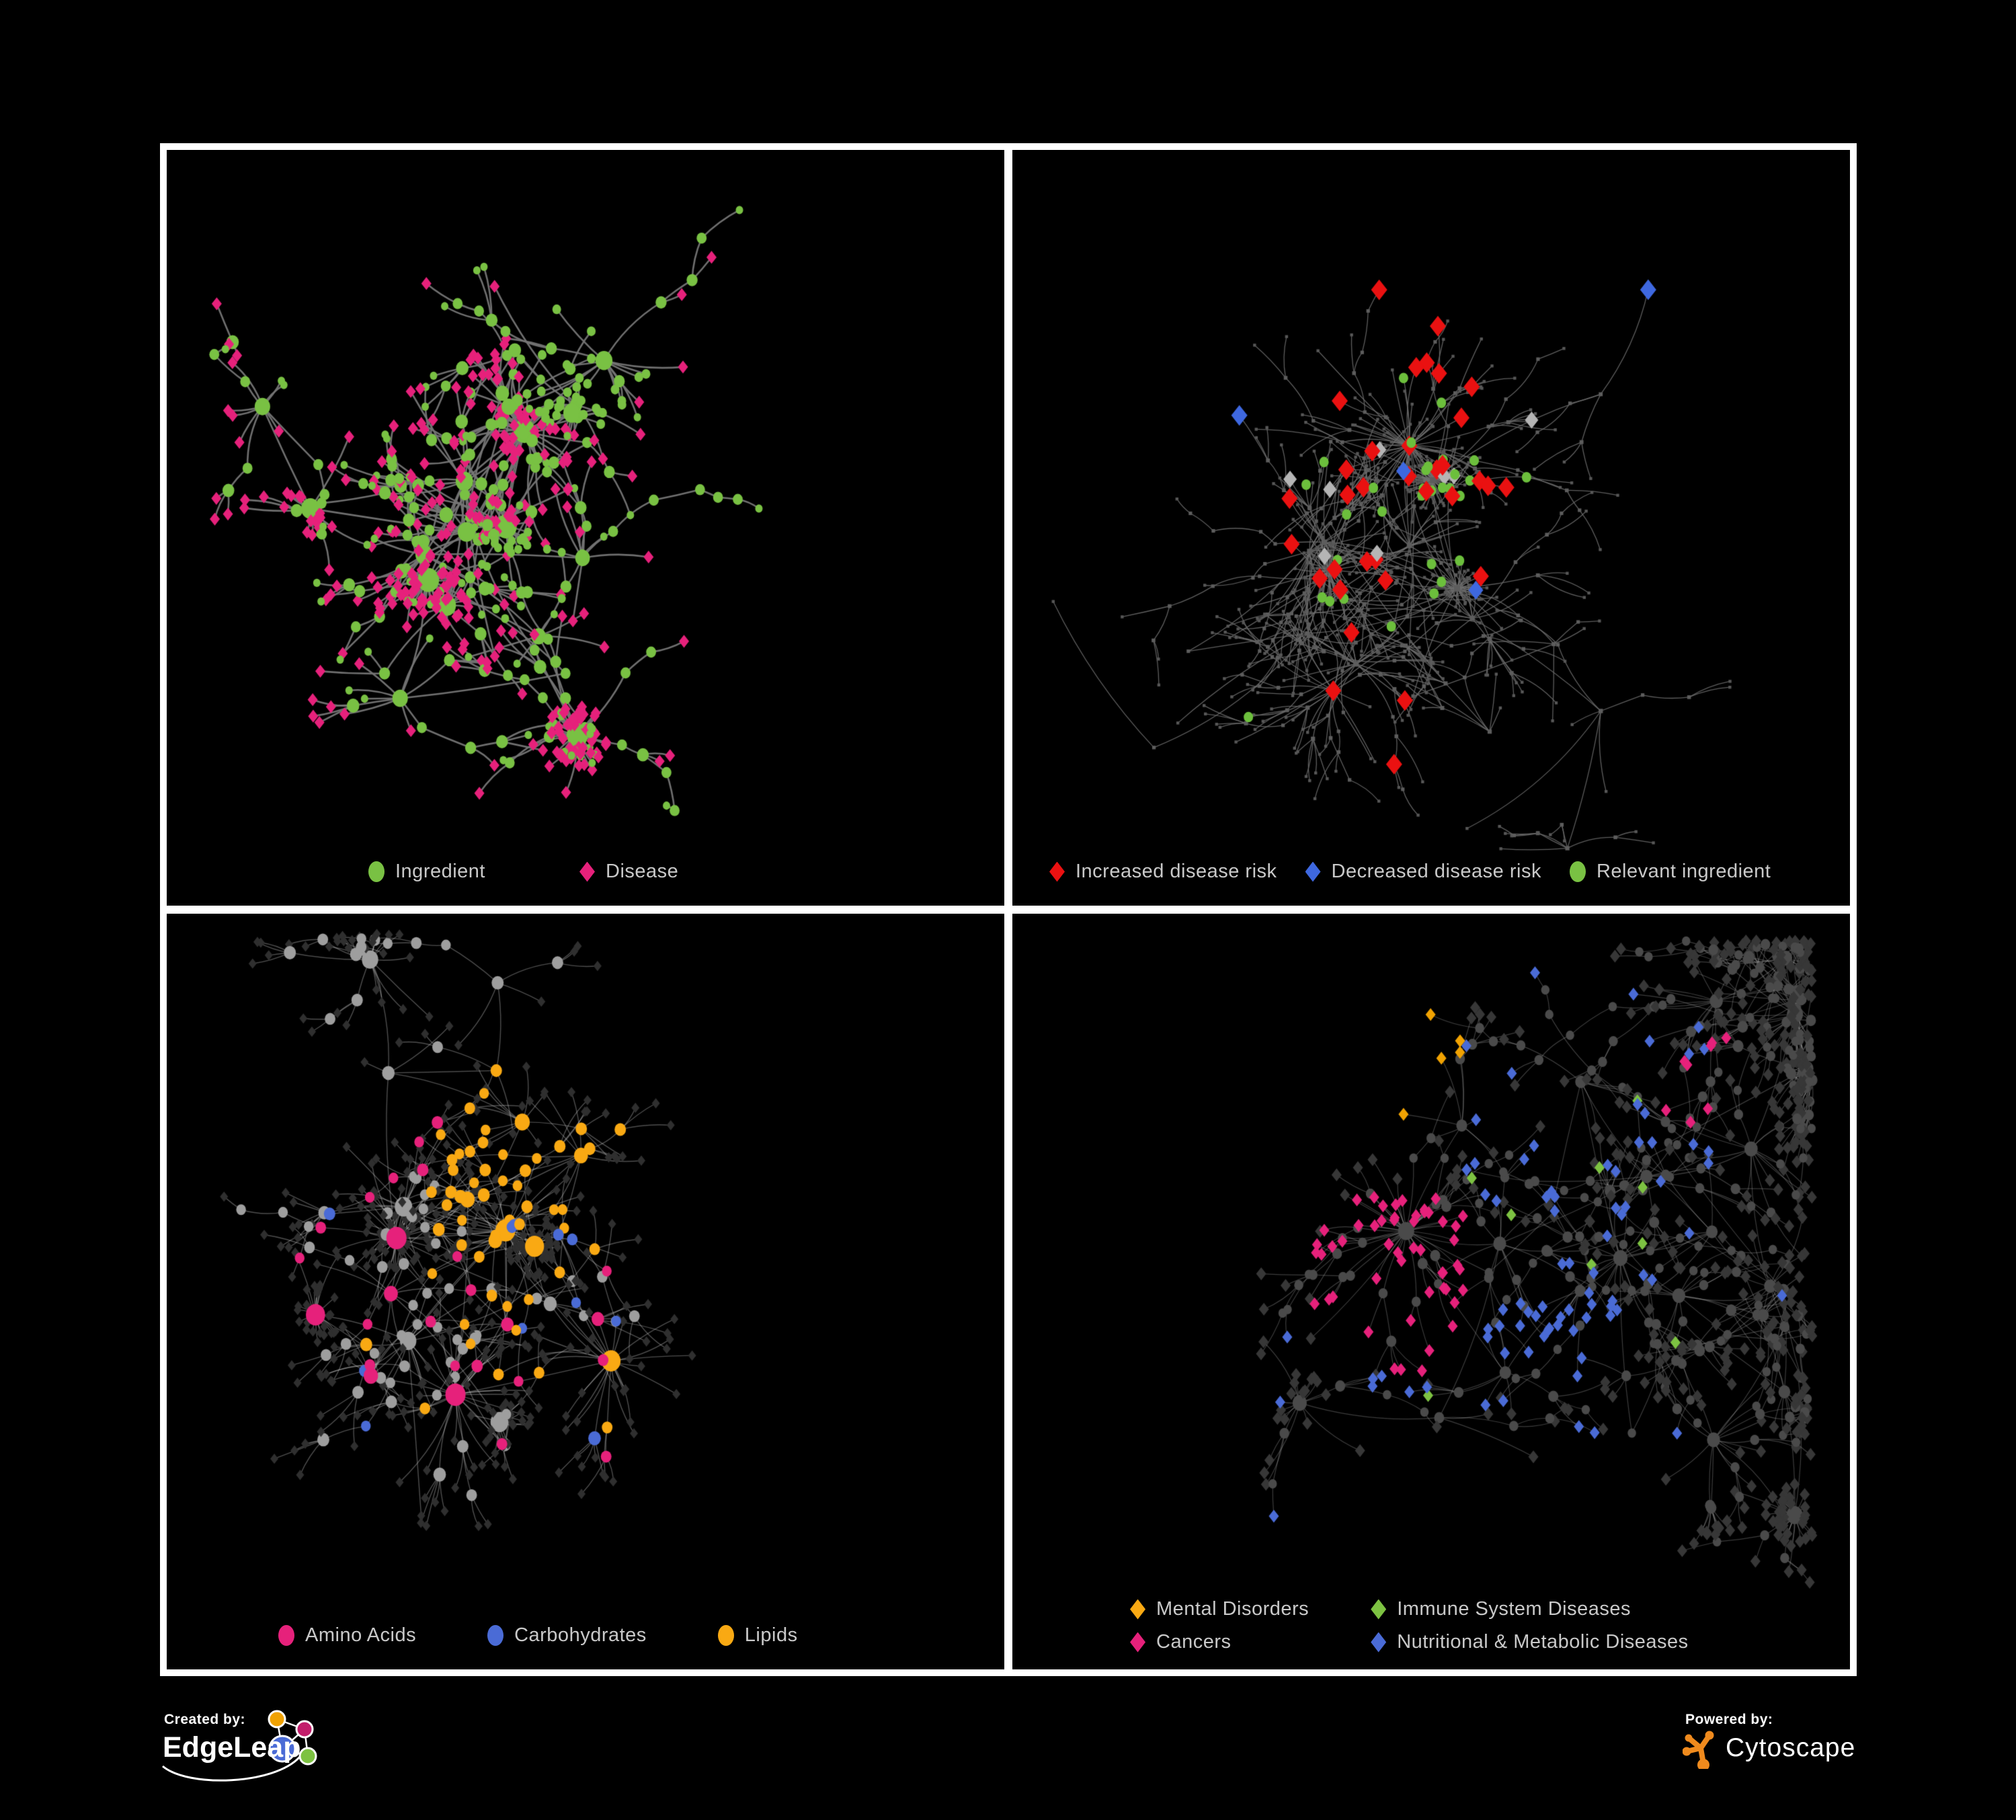 This screenshot has height=1820, width=2016. Describe the element at coordinates (307, 1756) in the screenshot. I see `edgeleap-node-green` at that location.